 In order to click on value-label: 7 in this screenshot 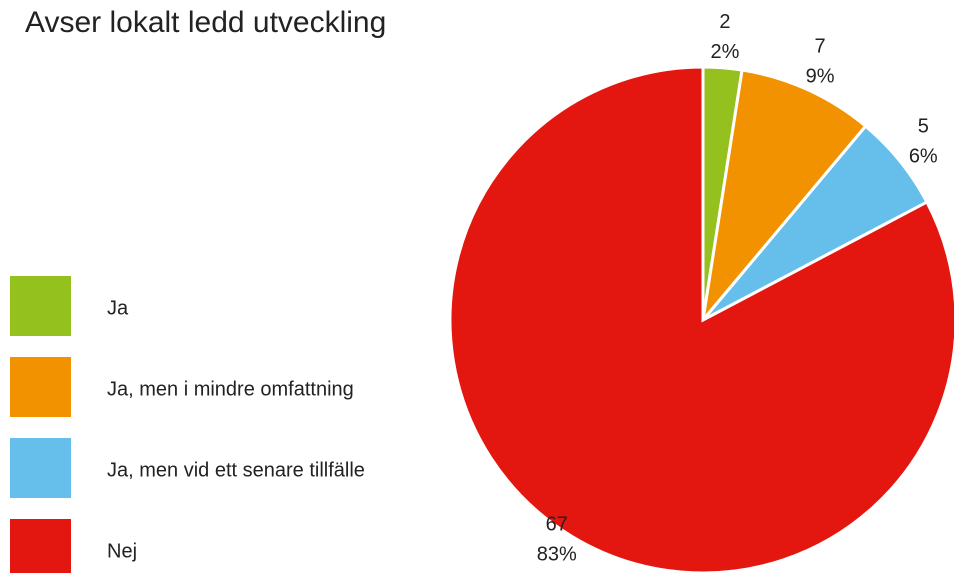, I will do `click(820, 47)`.